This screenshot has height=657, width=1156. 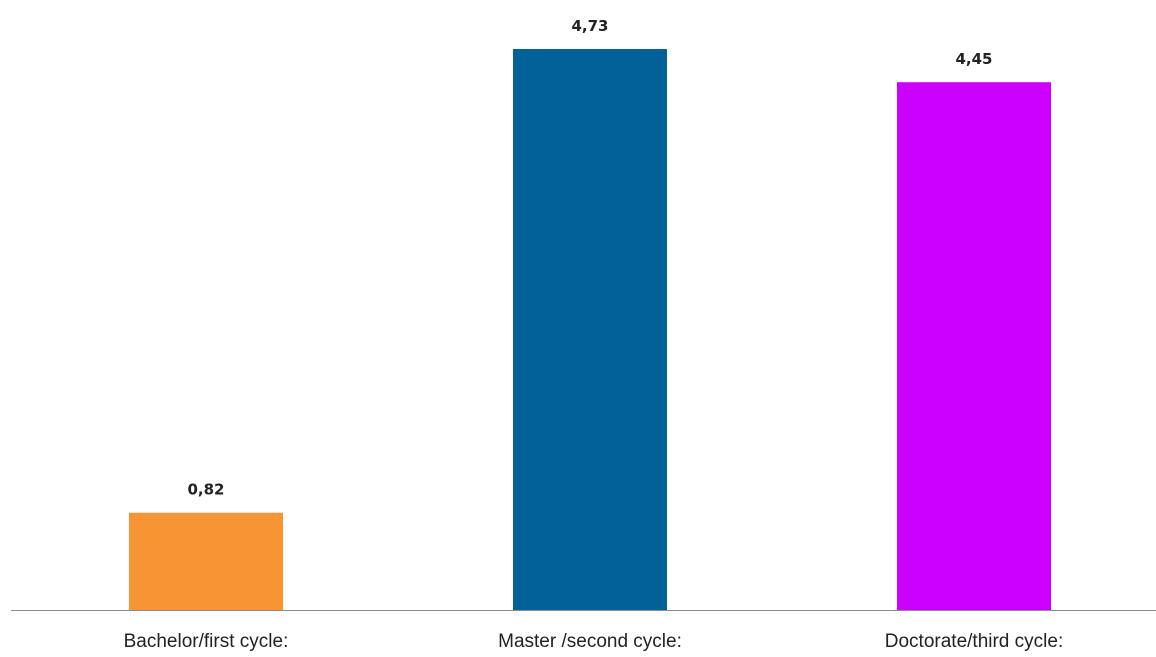 What do you see at coordinates (589, 26) in the screenshot?
I see `value-label-2: 4,73` at bounding box center [589, 26].